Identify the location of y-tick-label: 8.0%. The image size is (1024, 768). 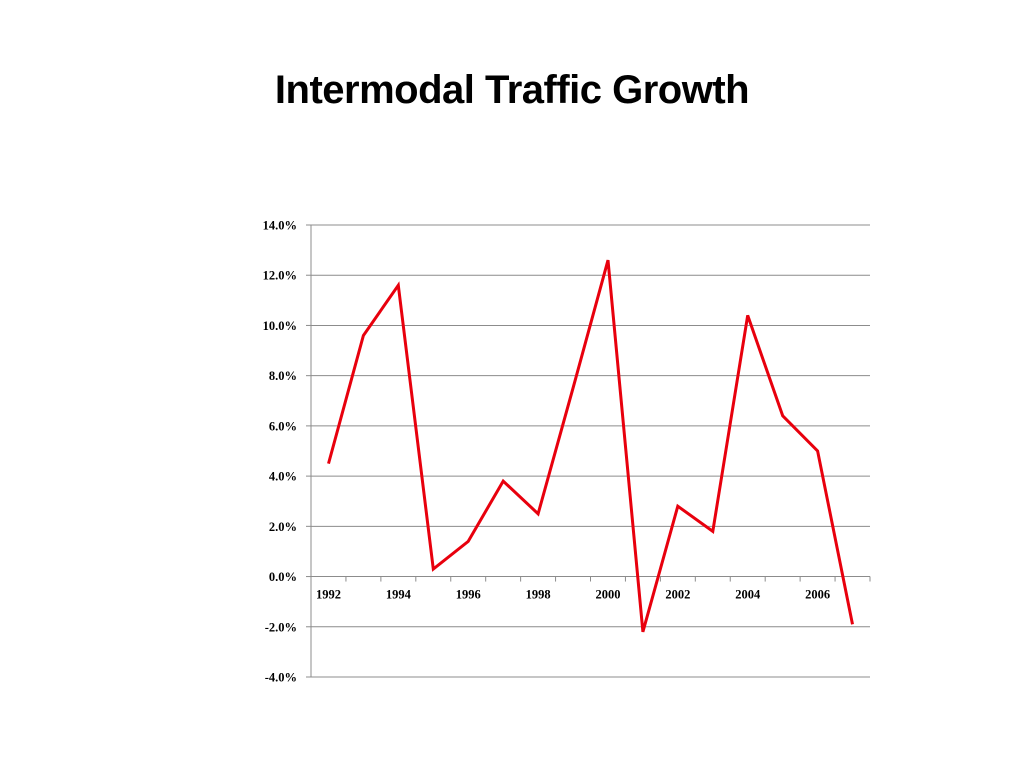
(283, 376).